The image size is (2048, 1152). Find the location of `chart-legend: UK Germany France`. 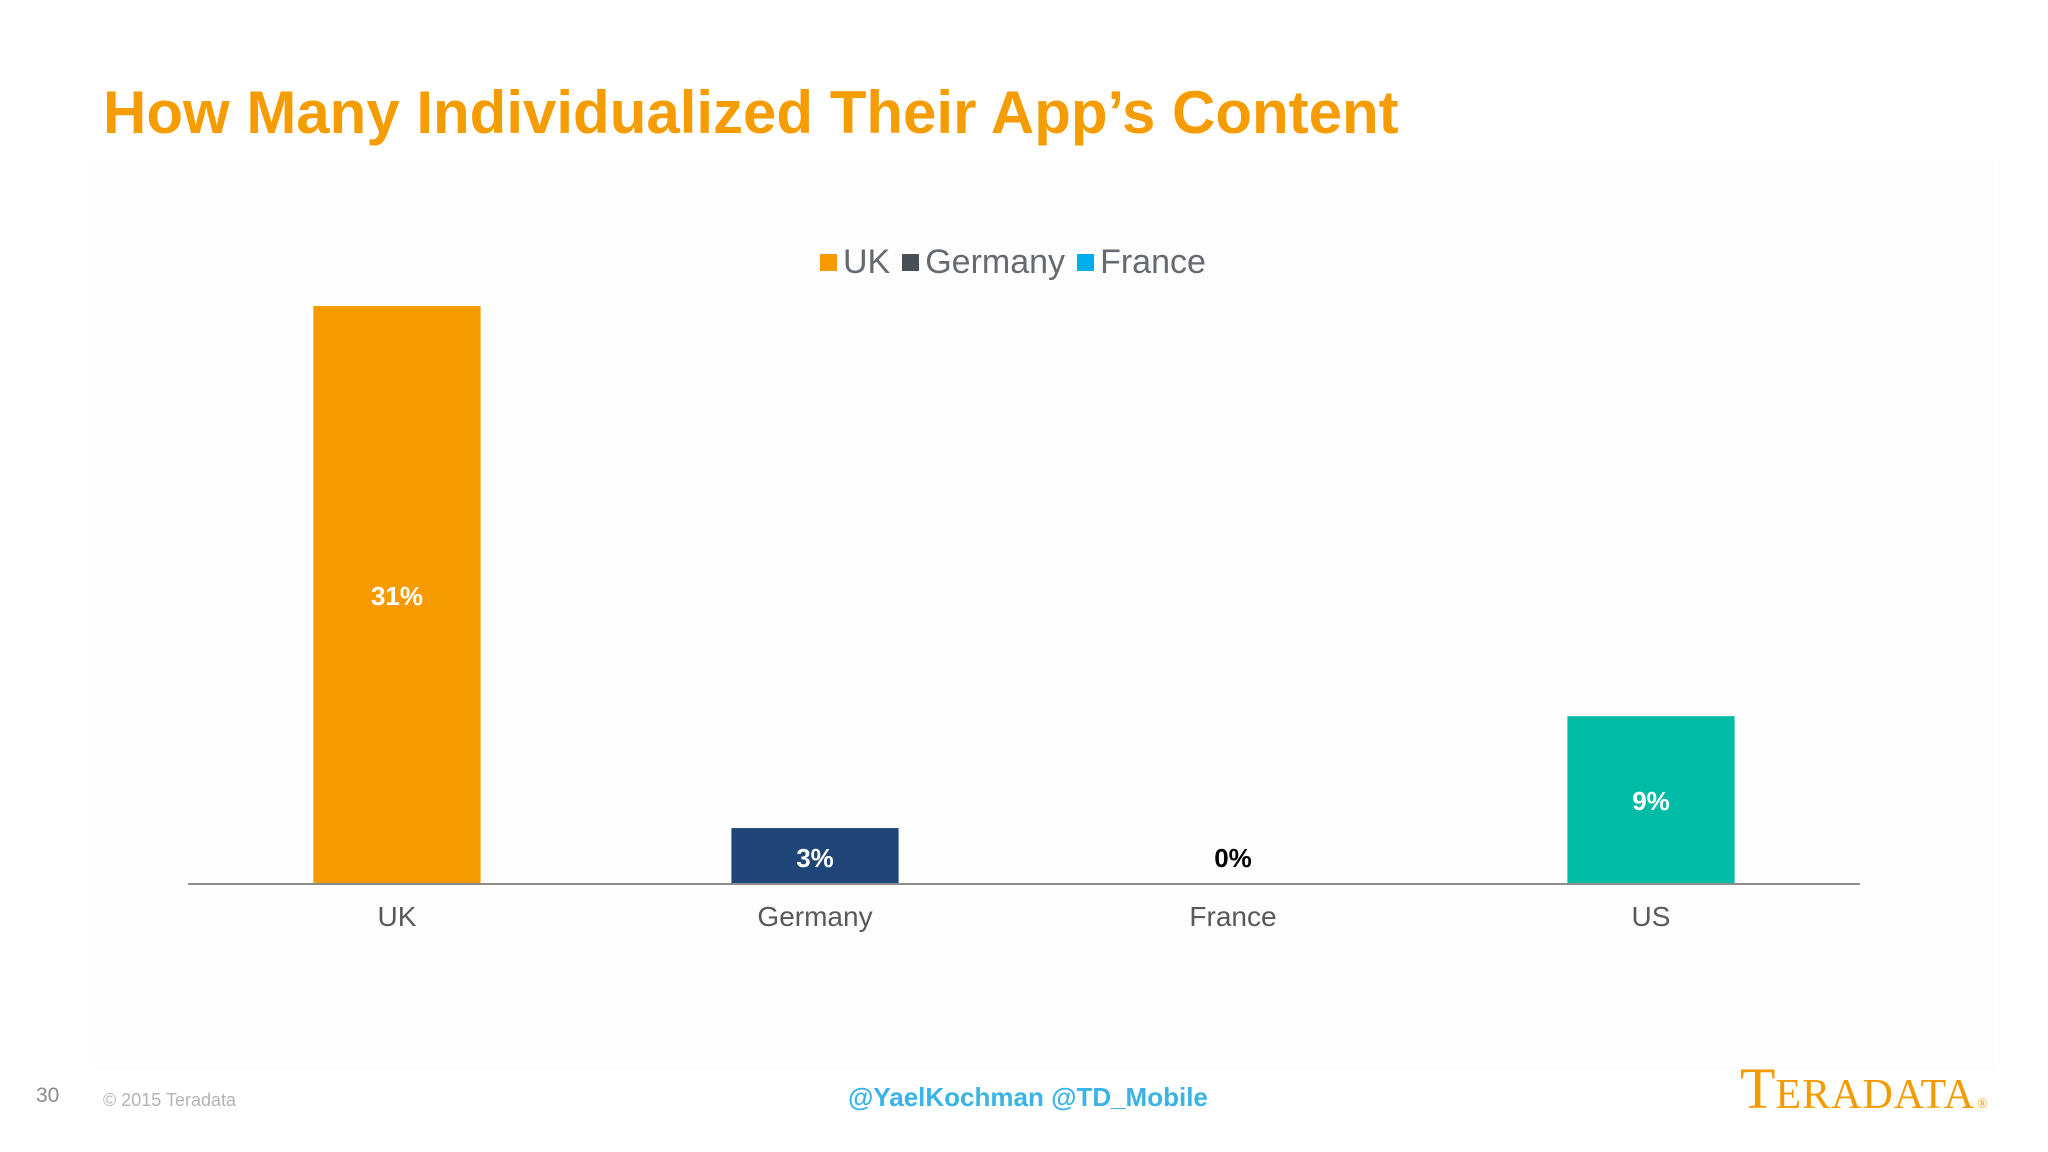

chart-legend: UK Germany France is located at coordinates (1013, 262).